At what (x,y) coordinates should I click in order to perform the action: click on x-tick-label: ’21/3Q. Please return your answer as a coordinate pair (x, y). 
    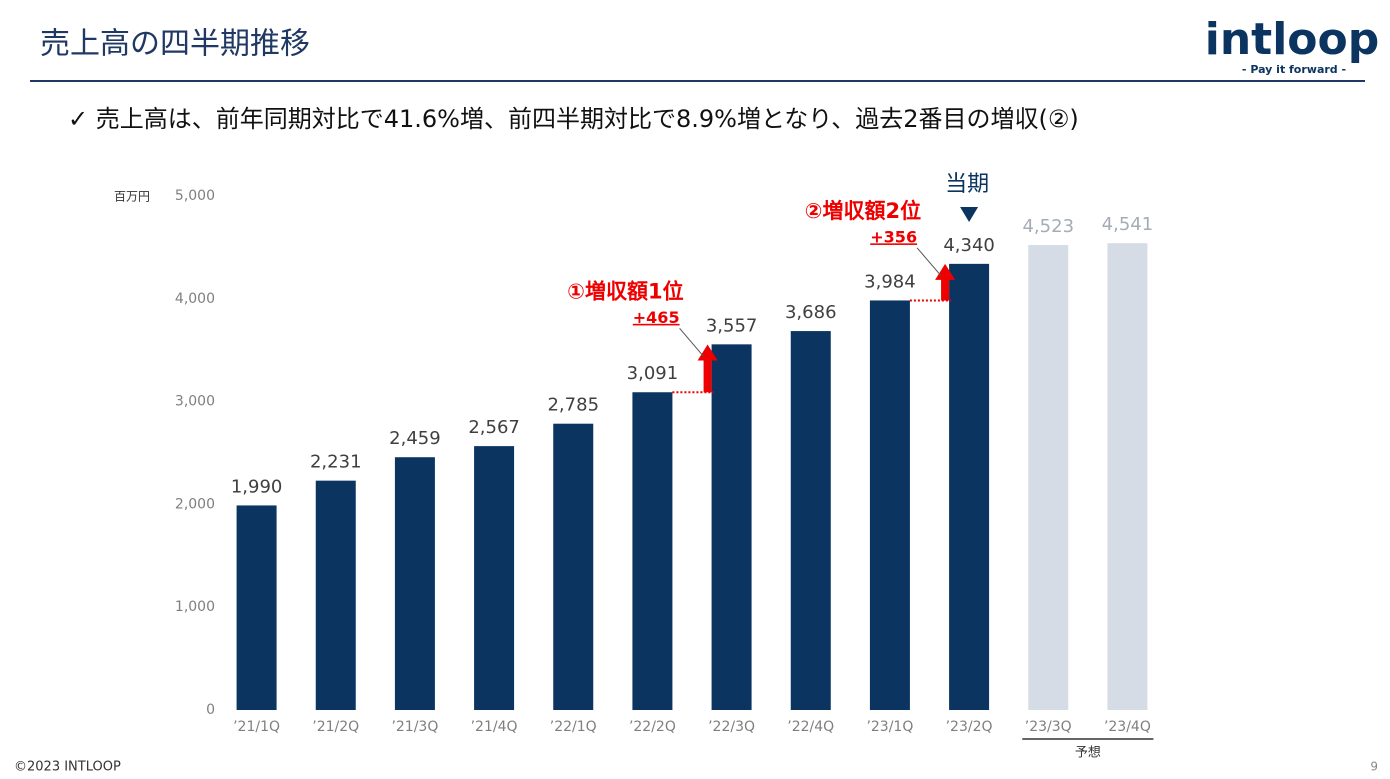
    Looking at the image, I should click on (414, 727).